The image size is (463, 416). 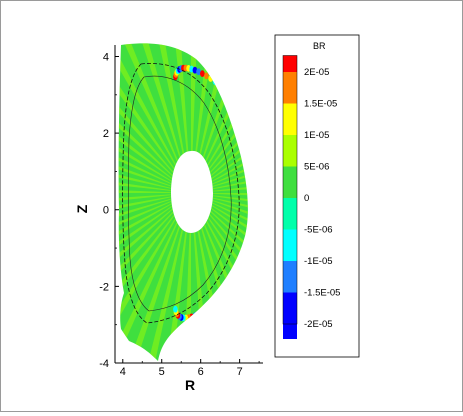 What do you see at coordinates (104, 287) in the screenshot?
I see `y-tick-label: -2` at bounding box center [104, 287].